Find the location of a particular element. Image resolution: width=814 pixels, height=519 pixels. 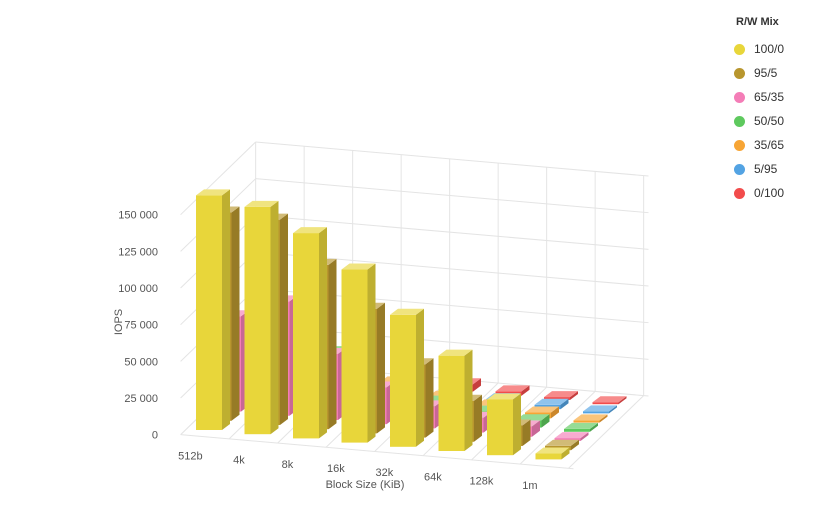

legend-item: 50/50 is located at coordinates (773, 121).